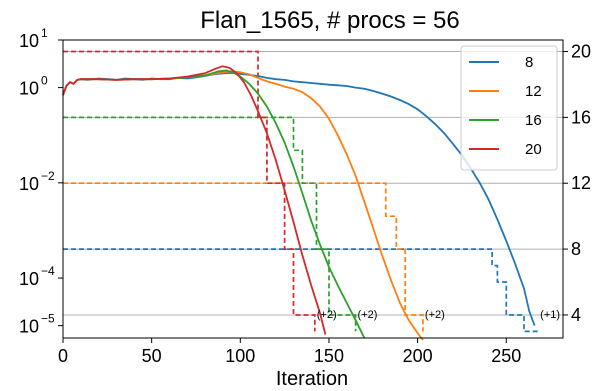 This screenshot has width=600, height=391. Describe the element at coordinates (533, 120) in the screenshot. I see `legend-label: 16` at that location.